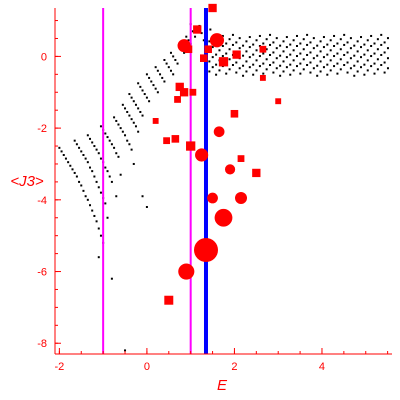 This screenshot has width=400, height=400. Describe the element at coordinates (44, 57) in the screenshot. I see `y-tick-label: 0` at that location.